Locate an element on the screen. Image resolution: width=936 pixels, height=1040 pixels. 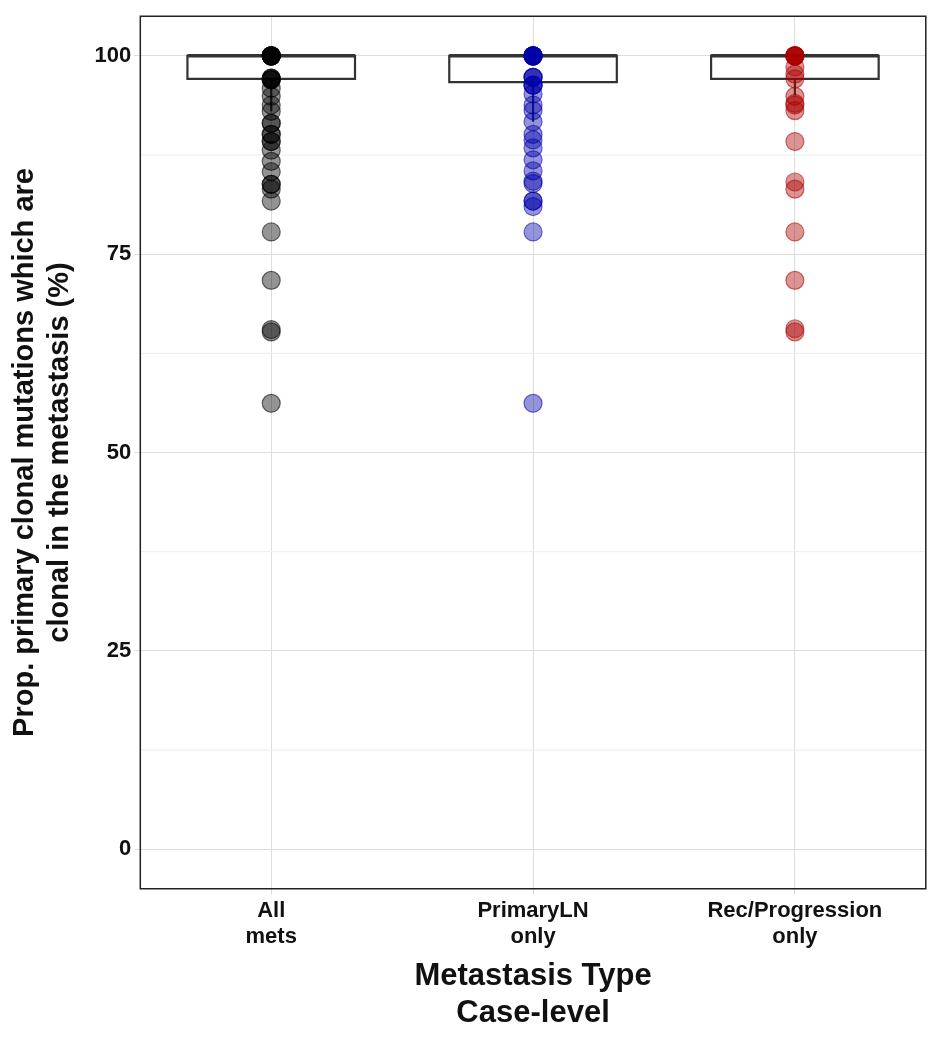
y-tick-label: 0 is located at coordinates (125, 848).